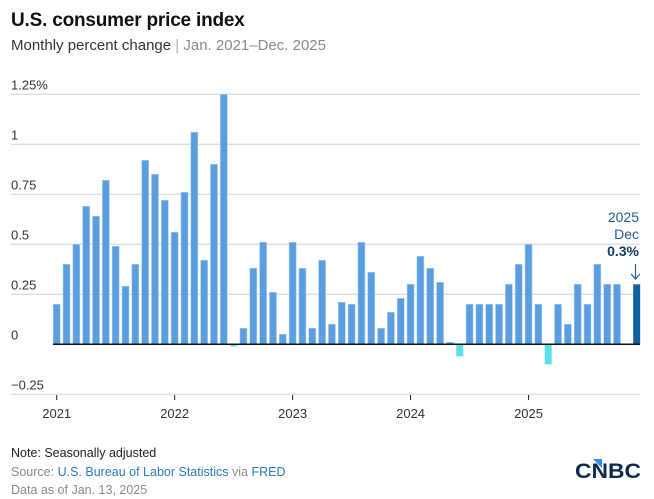  Describe the element at coordinates (528, 413) in the screenshot. I see `x-tick-label: 2025` at that location.